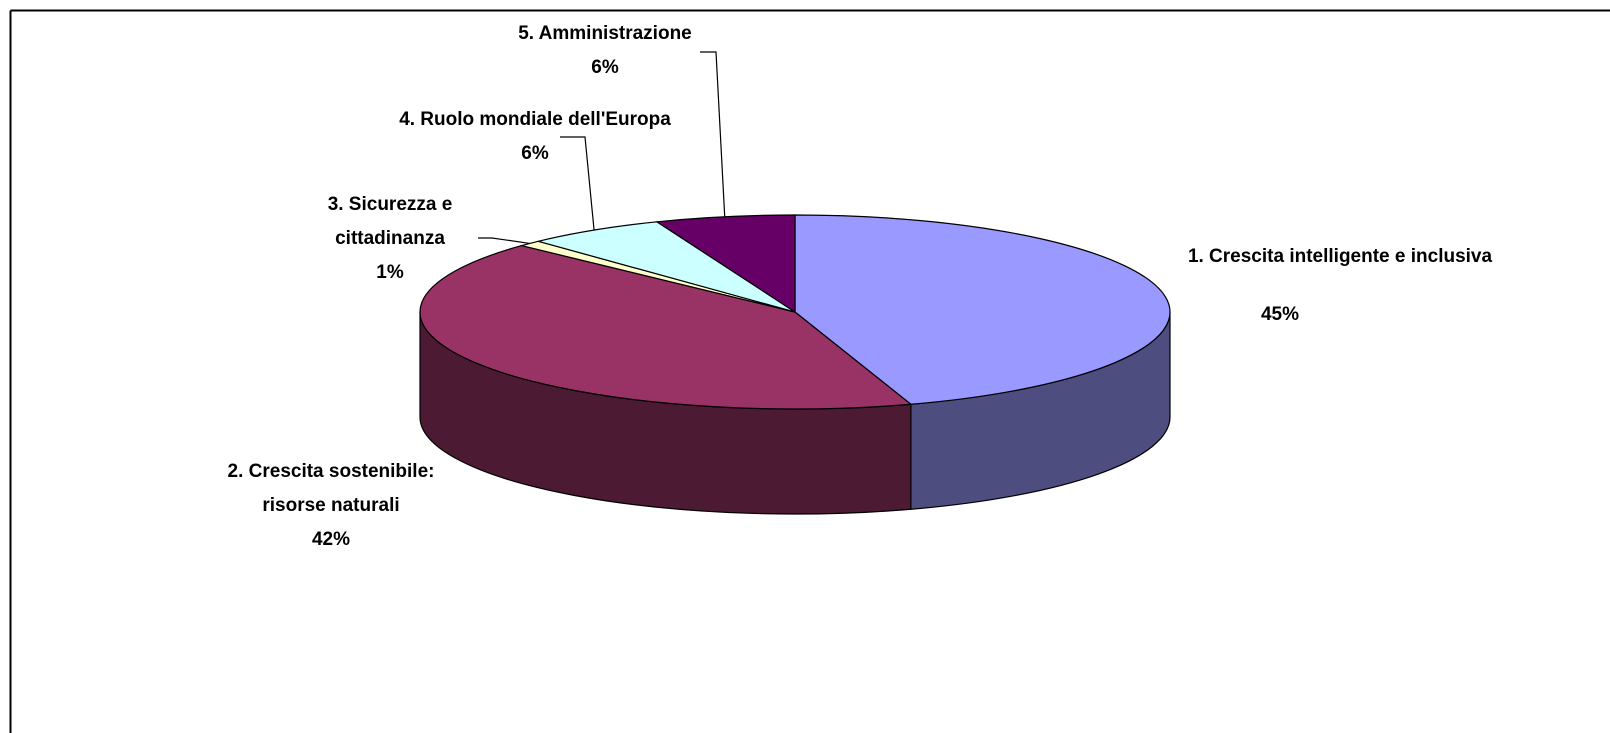 This screenshot has width=1610, height=733. Describe the element at coordinates (390, 272) in the screenshot. I see `value-label: 1%` at that location.